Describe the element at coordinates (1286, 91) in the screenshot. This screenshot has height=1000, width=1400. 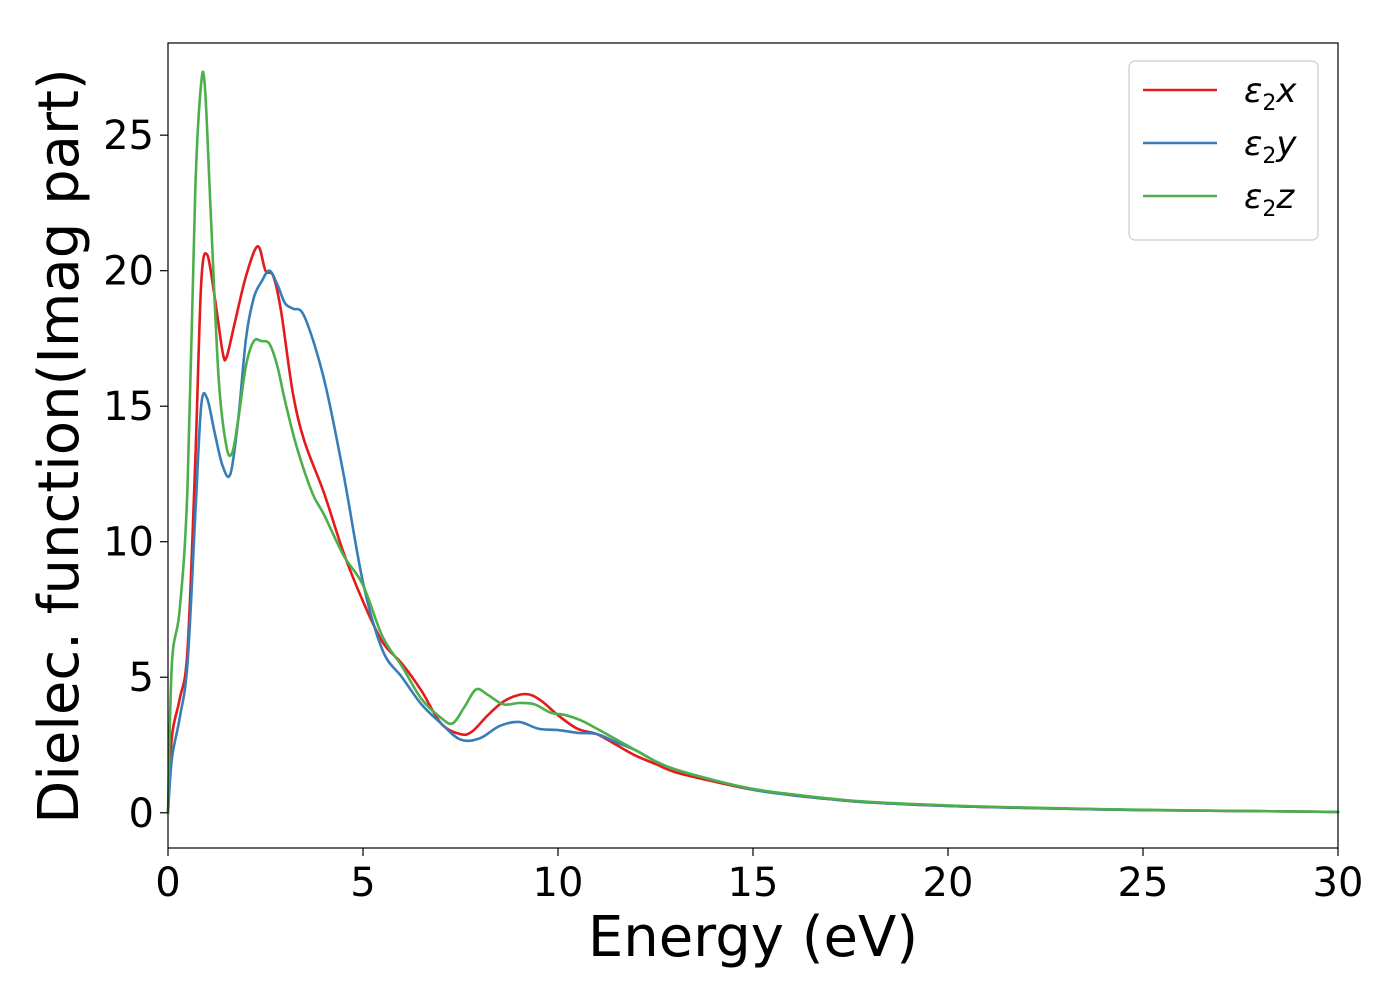
I see `legend-component: x` at that location.